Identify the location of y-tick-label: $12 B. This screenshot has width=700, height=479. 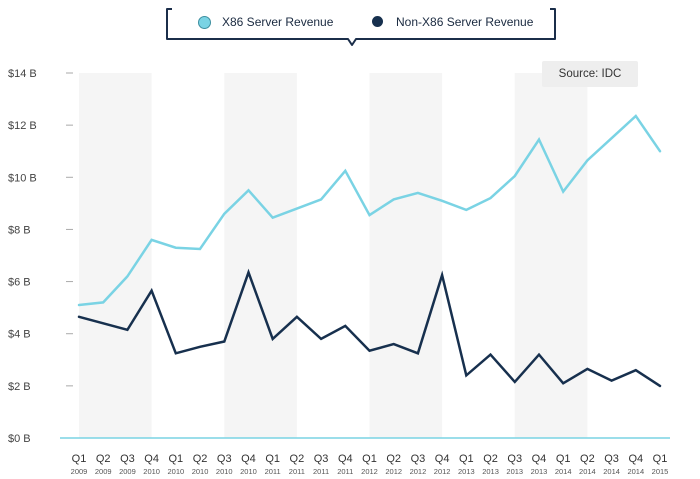
(22, 126).